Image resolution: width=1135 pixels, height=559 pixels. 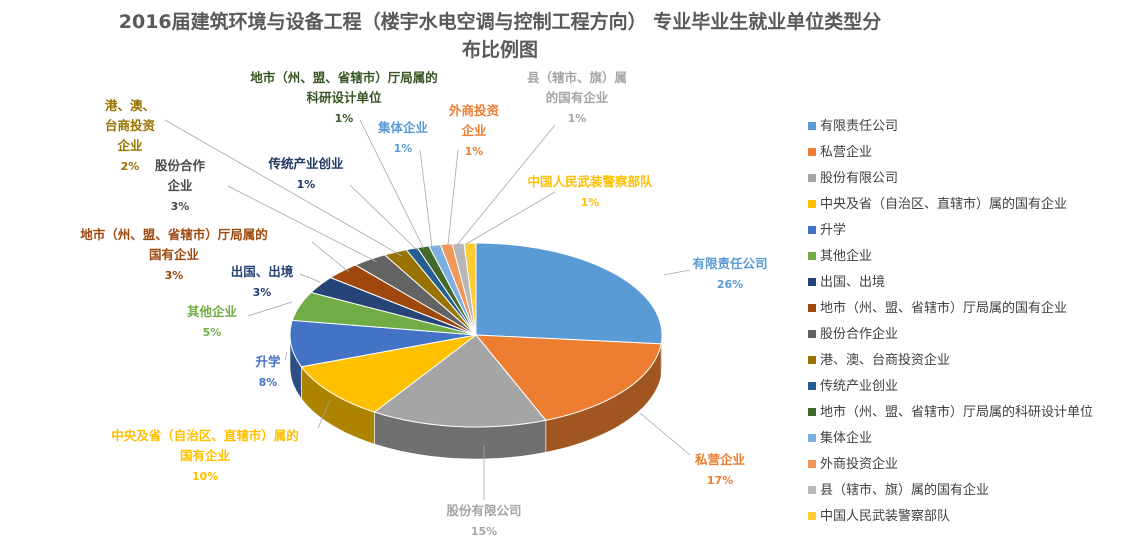 I want to click on data-label-text-13-1: 企业, so click(x=473, y=130).